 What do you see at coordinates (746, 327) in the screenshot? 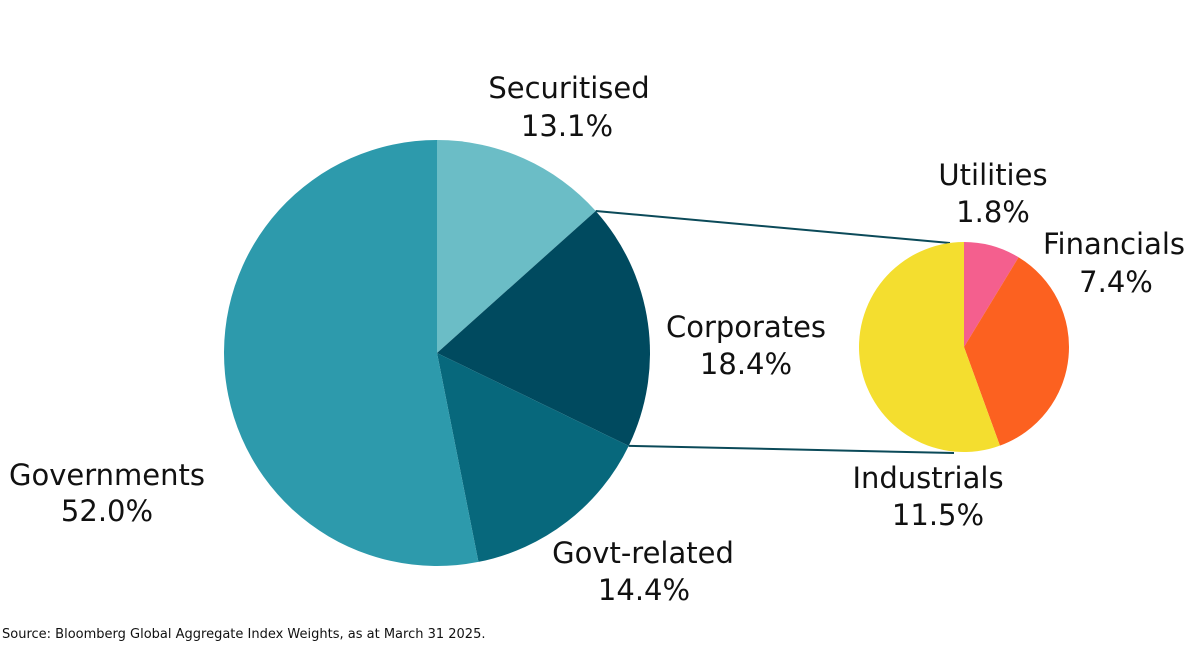
I see `slice-label-corporates: Corporates` at bounding box center [746, 327].